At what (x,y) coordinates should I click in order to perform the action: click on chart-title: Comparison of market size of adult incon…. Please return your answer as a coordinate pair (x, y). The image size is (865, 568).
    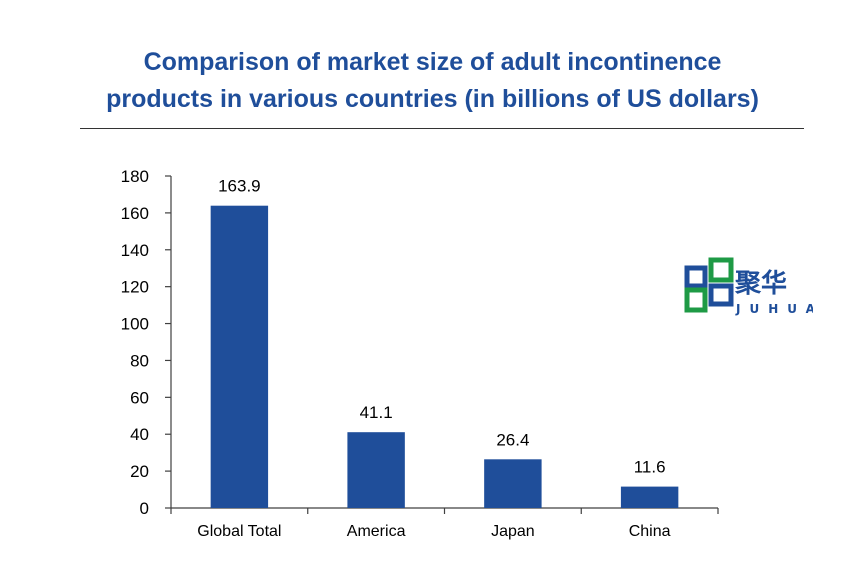
    Looking at the image, I should click on (432, 81).